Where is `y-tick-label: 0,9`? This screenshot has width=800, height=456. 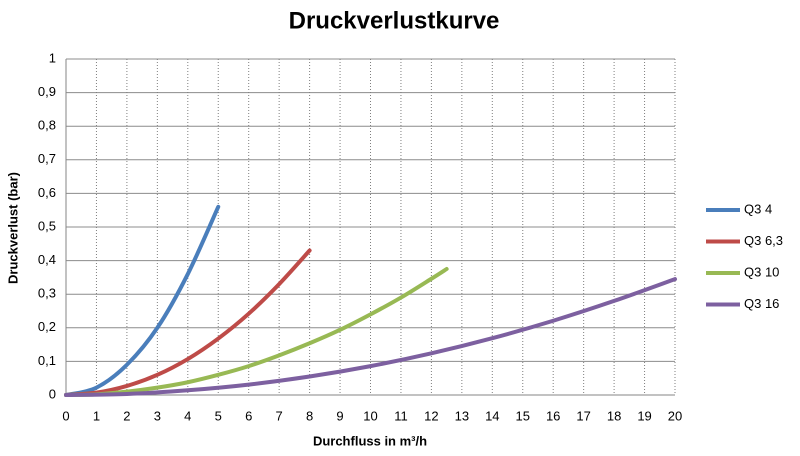
y-tick-label: 0,9 is located at coordinates (47, 91).